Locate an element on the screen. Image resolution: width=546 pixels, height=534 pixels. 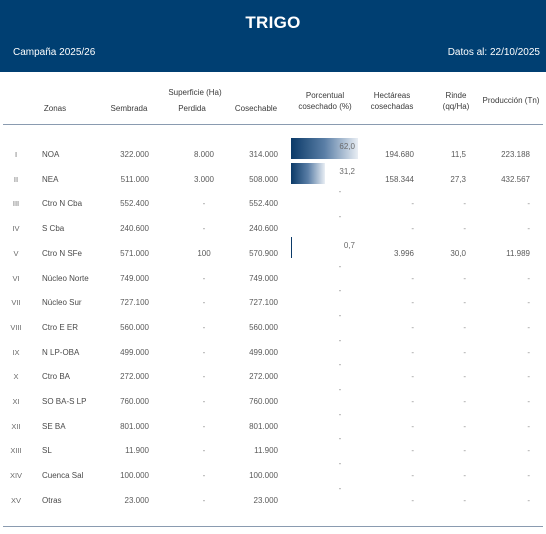
col-header-hectareas: Hectáreas cosechadas is located at coordinates (392, 101).